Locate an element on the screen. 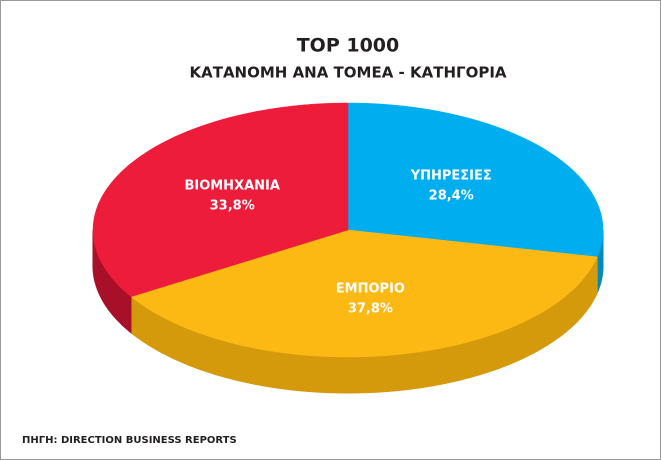 The width and height of the screenshot is (661, 460). slice-label: ΥΠΗΡΕΣΙΕΣ is located at coordinates (451, 176).